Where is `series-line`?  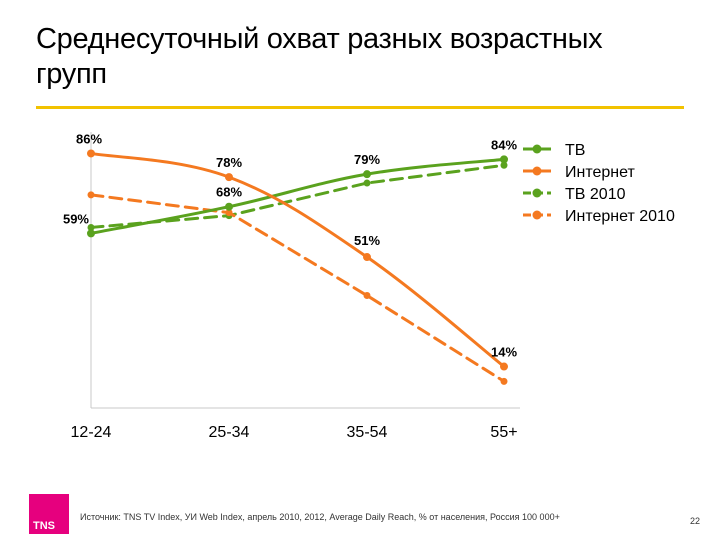
series-line is located at coordinates (297, 196).